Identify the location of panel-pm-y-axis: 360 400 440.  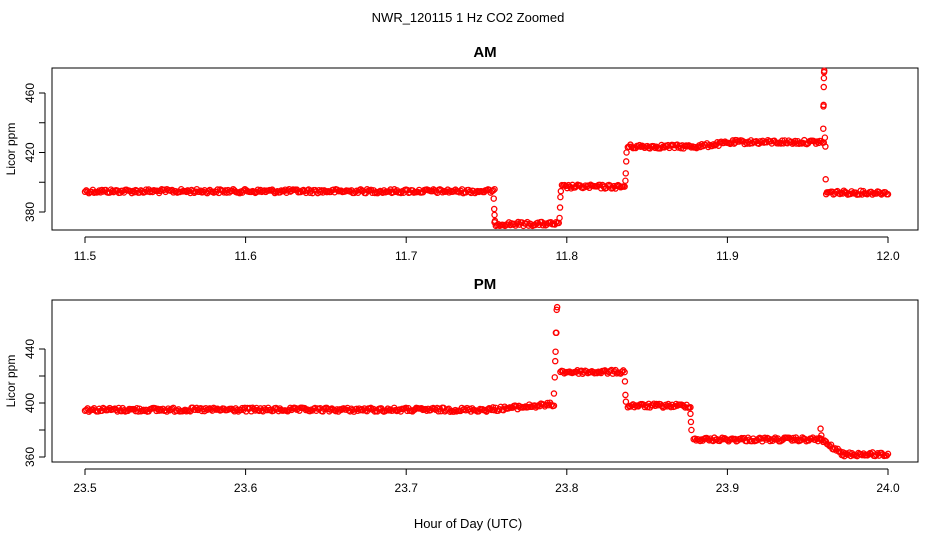
(34, 403).